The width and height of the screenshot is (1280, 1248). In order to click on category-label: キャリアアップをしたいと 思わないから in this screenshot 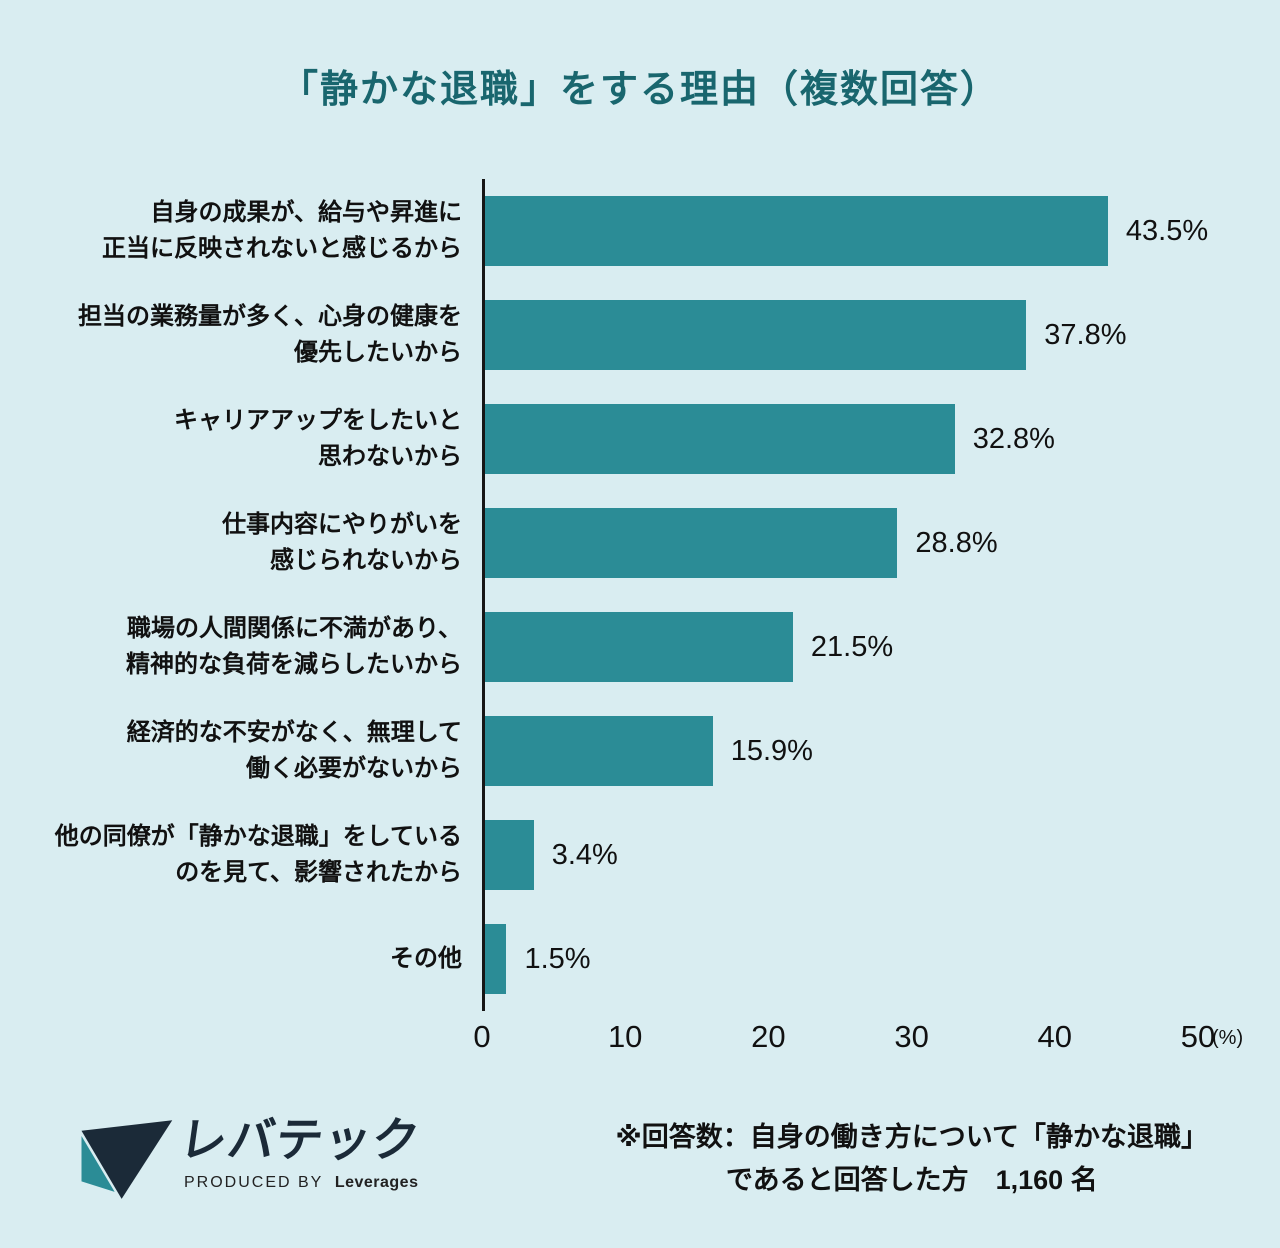, I will do `click(318, 438)`.